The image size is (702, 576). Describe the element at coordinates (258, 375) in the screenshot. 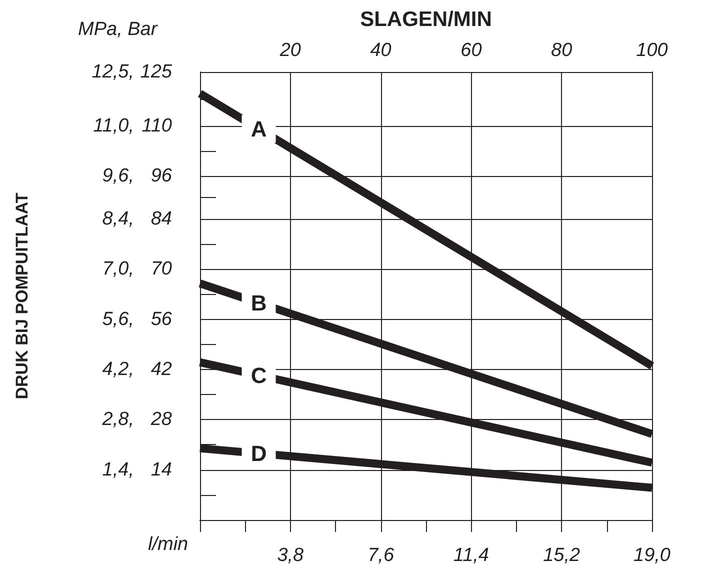

I see `series-label: C` at that location.